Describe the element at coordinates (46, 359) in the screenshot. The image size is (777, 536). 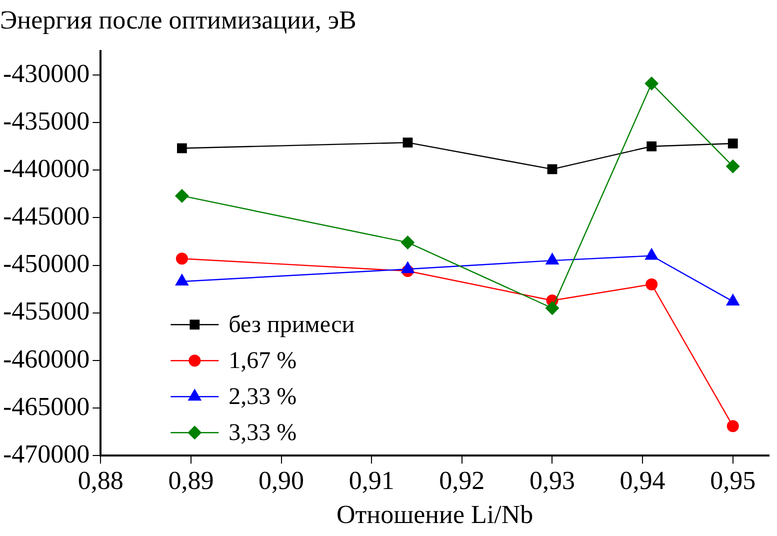
I see `y-tick-label: -460000` at that location.